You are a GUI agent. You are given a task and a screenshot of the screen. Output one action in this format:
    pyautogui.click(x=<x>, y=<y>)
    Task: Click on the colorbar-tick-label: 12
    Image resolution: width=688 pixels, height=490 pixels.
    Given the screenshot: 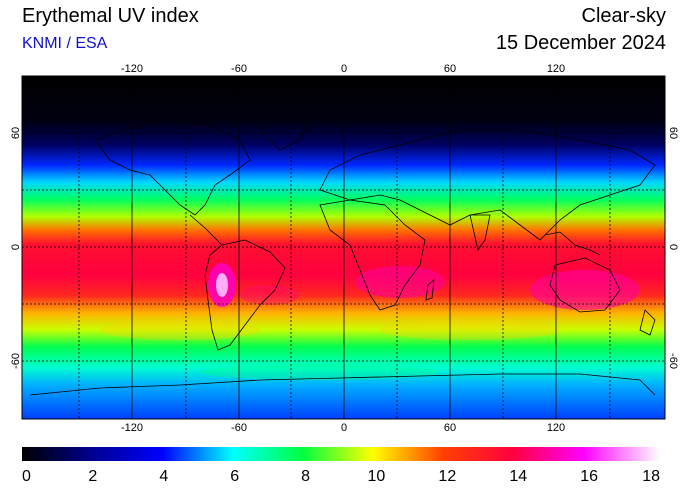 What is the action you would take?
    pyautogui.click(x=447, y=476)
    